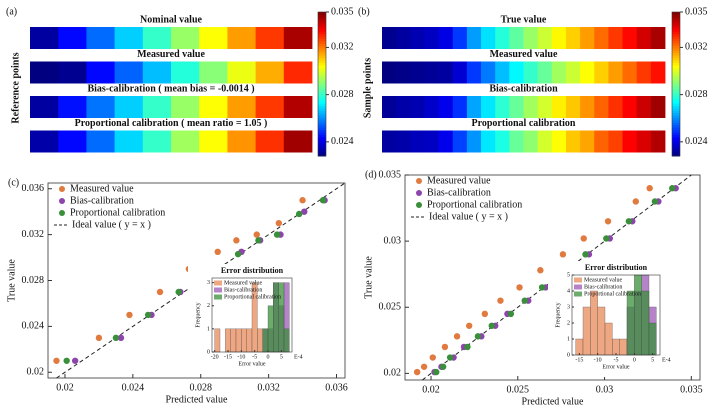  What do you see at coordinates (322, 84) in the screenshot?
I see `colorbar-frame` at bounding box center [322, 84].